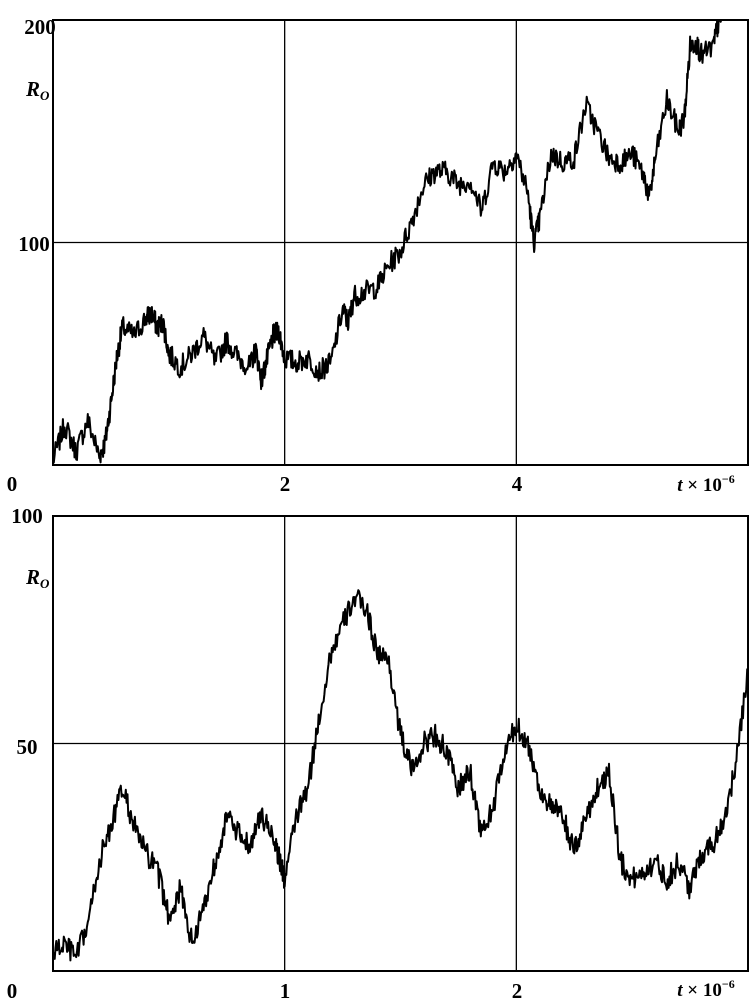  Describe the element at coordinates (12, 990) in the screenshot. I see `bottom-x-tick-label-0: 0` at that location.